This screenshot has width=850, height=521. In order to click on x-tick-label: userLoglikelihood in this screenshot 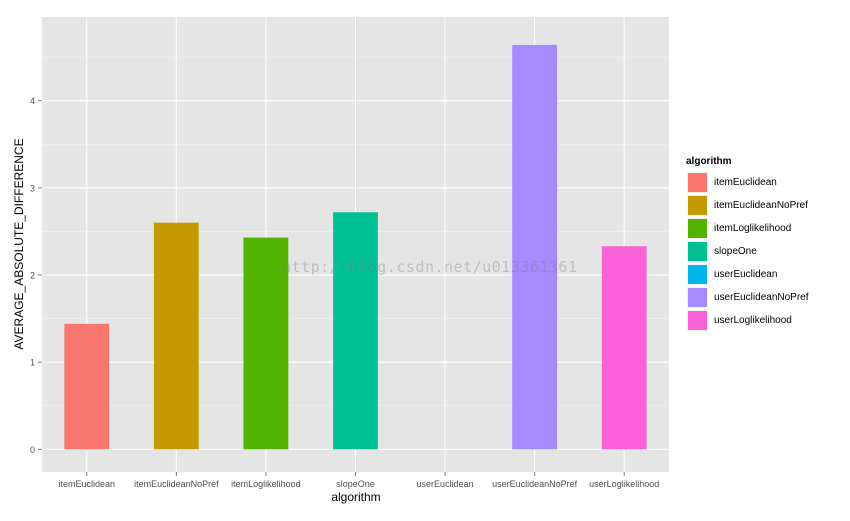, I will do `click(624, 484)`.